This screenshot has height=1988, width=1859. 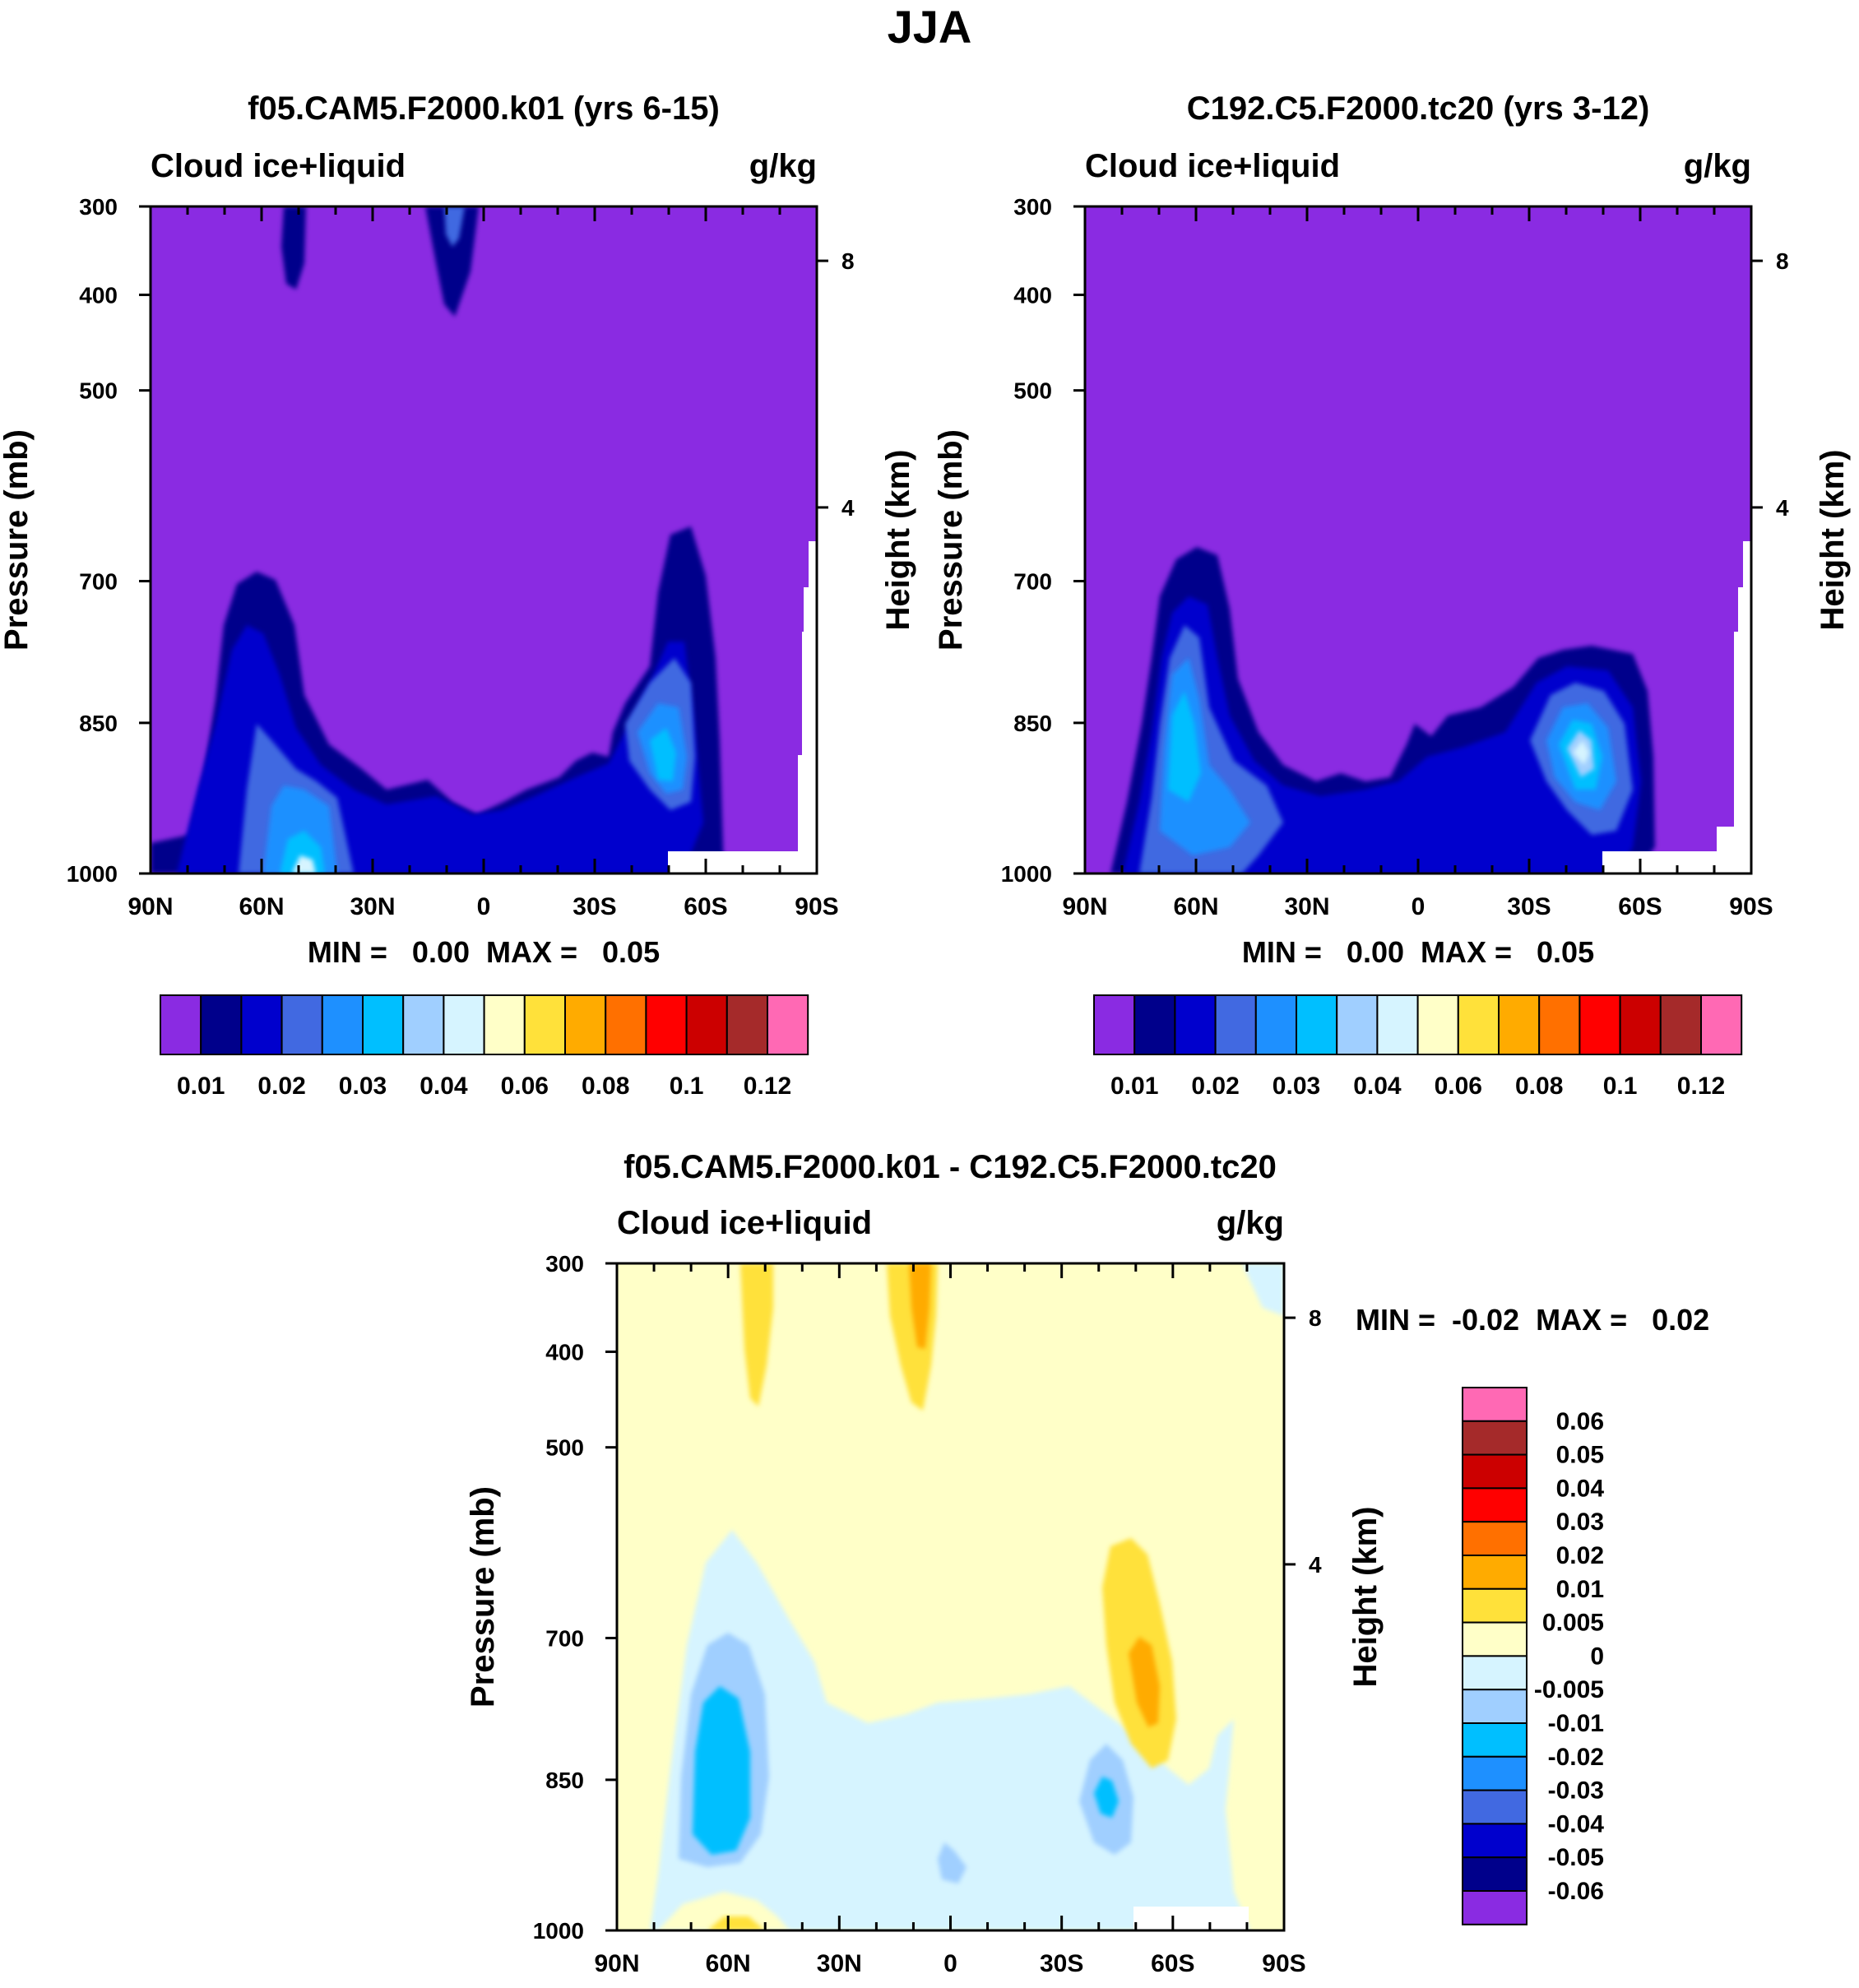 I want to click on panel-b-y-tick-label: 850, so click(x=1032, y=723).